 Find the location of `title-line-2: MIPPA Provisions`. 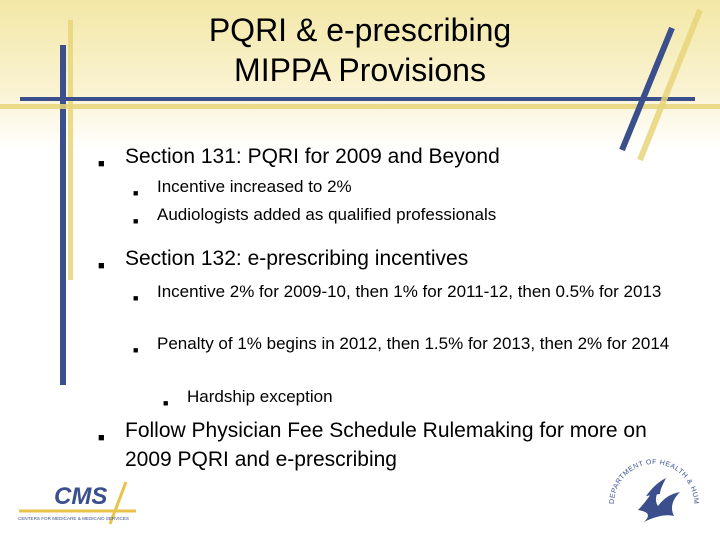

title-line-2: MIPPA Provisions is located at coordinates (360, 70).